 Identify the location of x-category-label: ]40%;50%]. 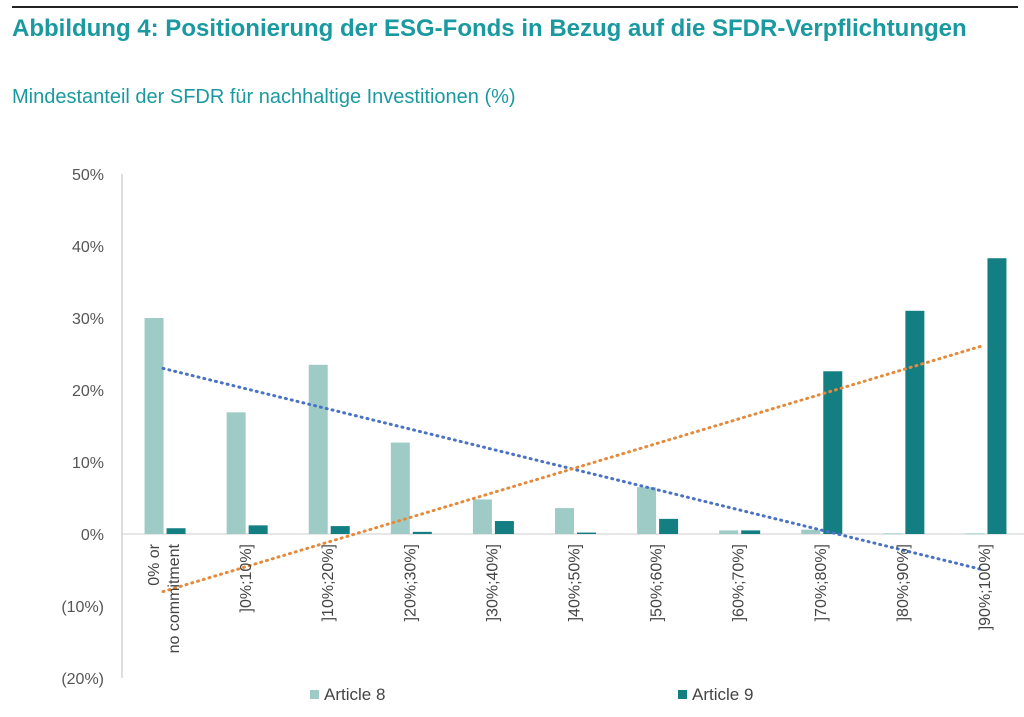
(575, 582).